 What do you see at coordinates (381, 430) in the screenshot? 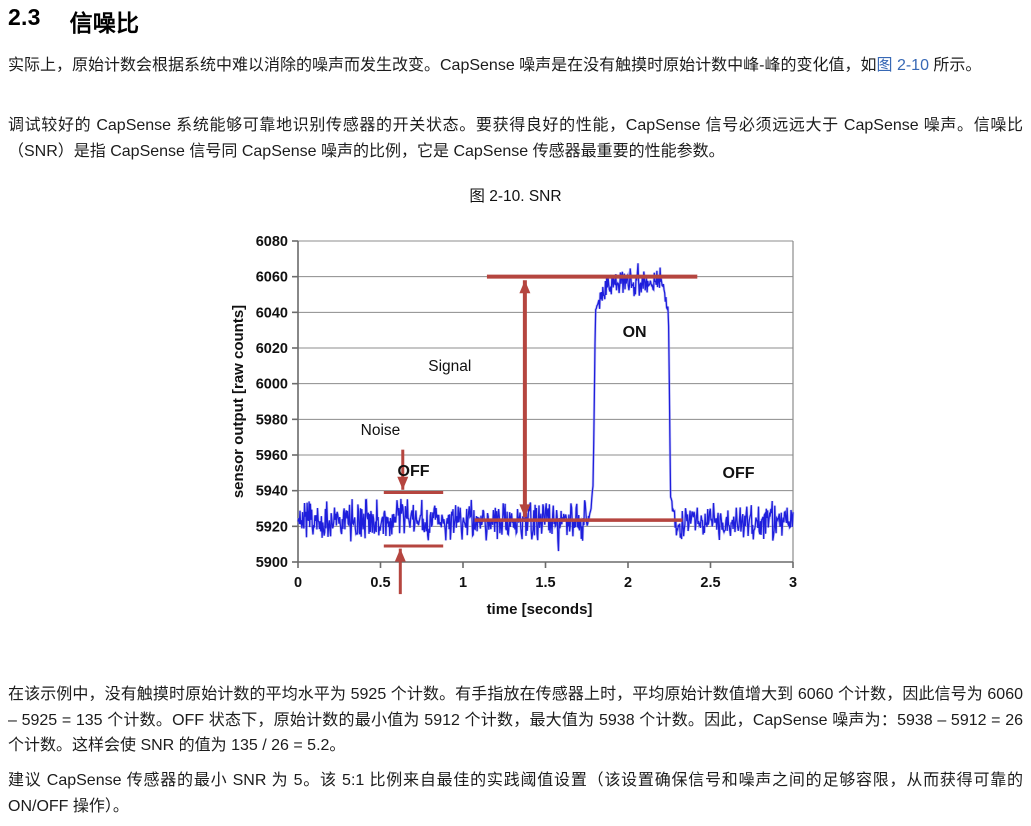
I see `noise-label: Noise` at bounding box center [381, 430].